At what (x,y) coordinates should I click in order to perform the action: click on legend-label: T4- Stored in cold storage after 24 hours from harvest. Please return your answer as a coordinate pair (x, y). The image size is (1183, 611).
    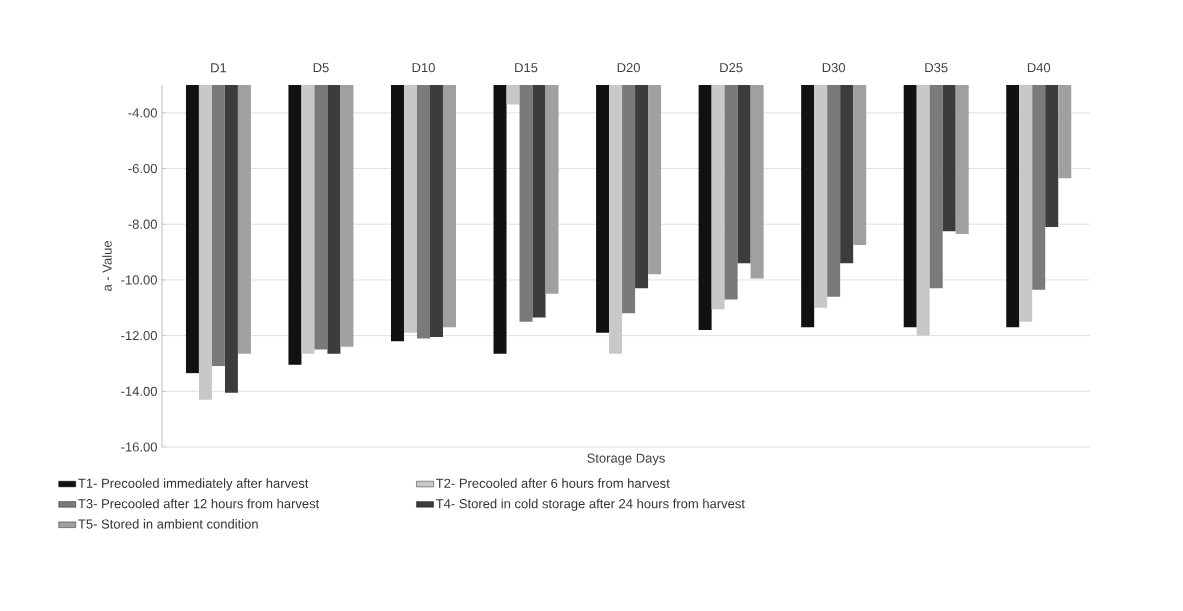
    Looking at the image, I should click on (590, 504).